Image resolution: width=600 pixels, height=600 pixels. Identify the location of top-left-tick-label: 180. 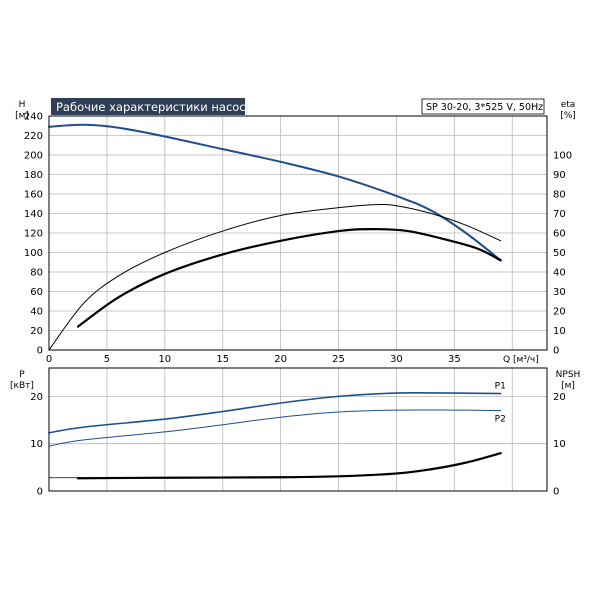
(33, 175).